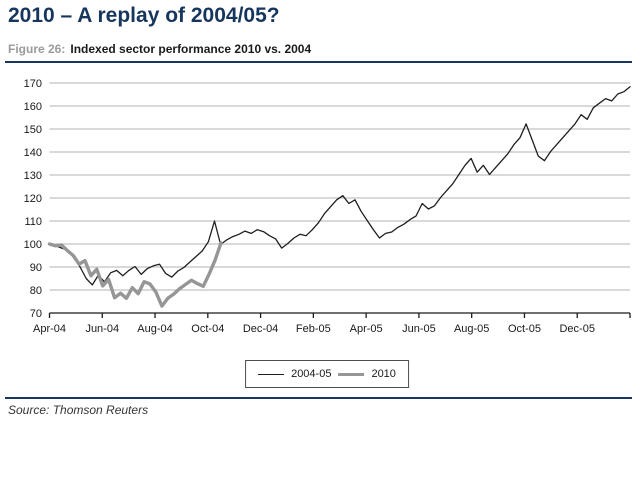 Image resolution: width=640 pixels, height=501 pixels. What do you see at coordinates (135, 274) in the screenshot?
I see `series-2010-line` at bounding box center [135, 274].